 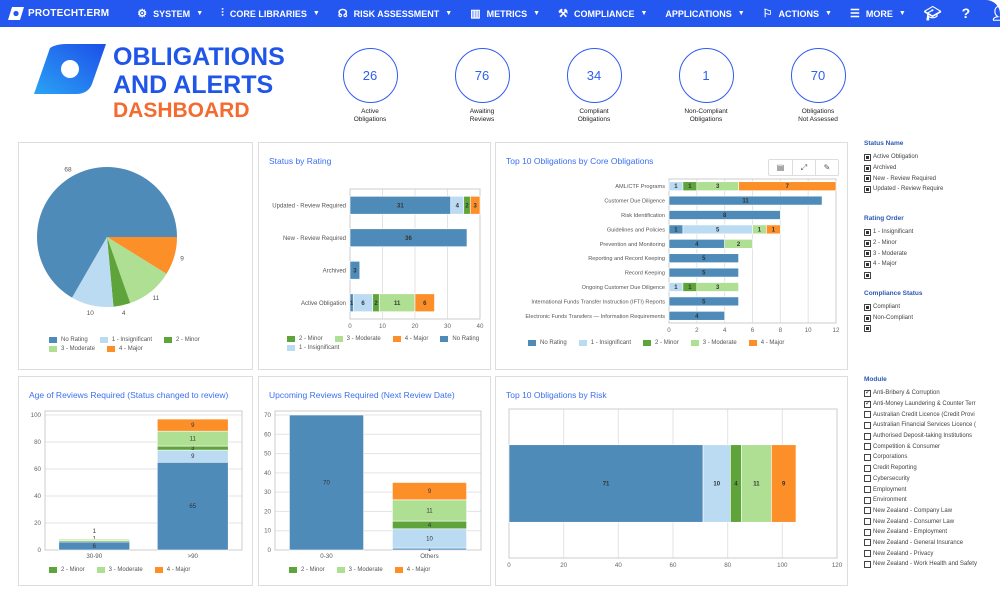 What do you see at coordinates (602, 13) in the screenshot?
I see `nav-compliance: ⚒ COMPLIANCE ▼` at bounding box center [602, 13].